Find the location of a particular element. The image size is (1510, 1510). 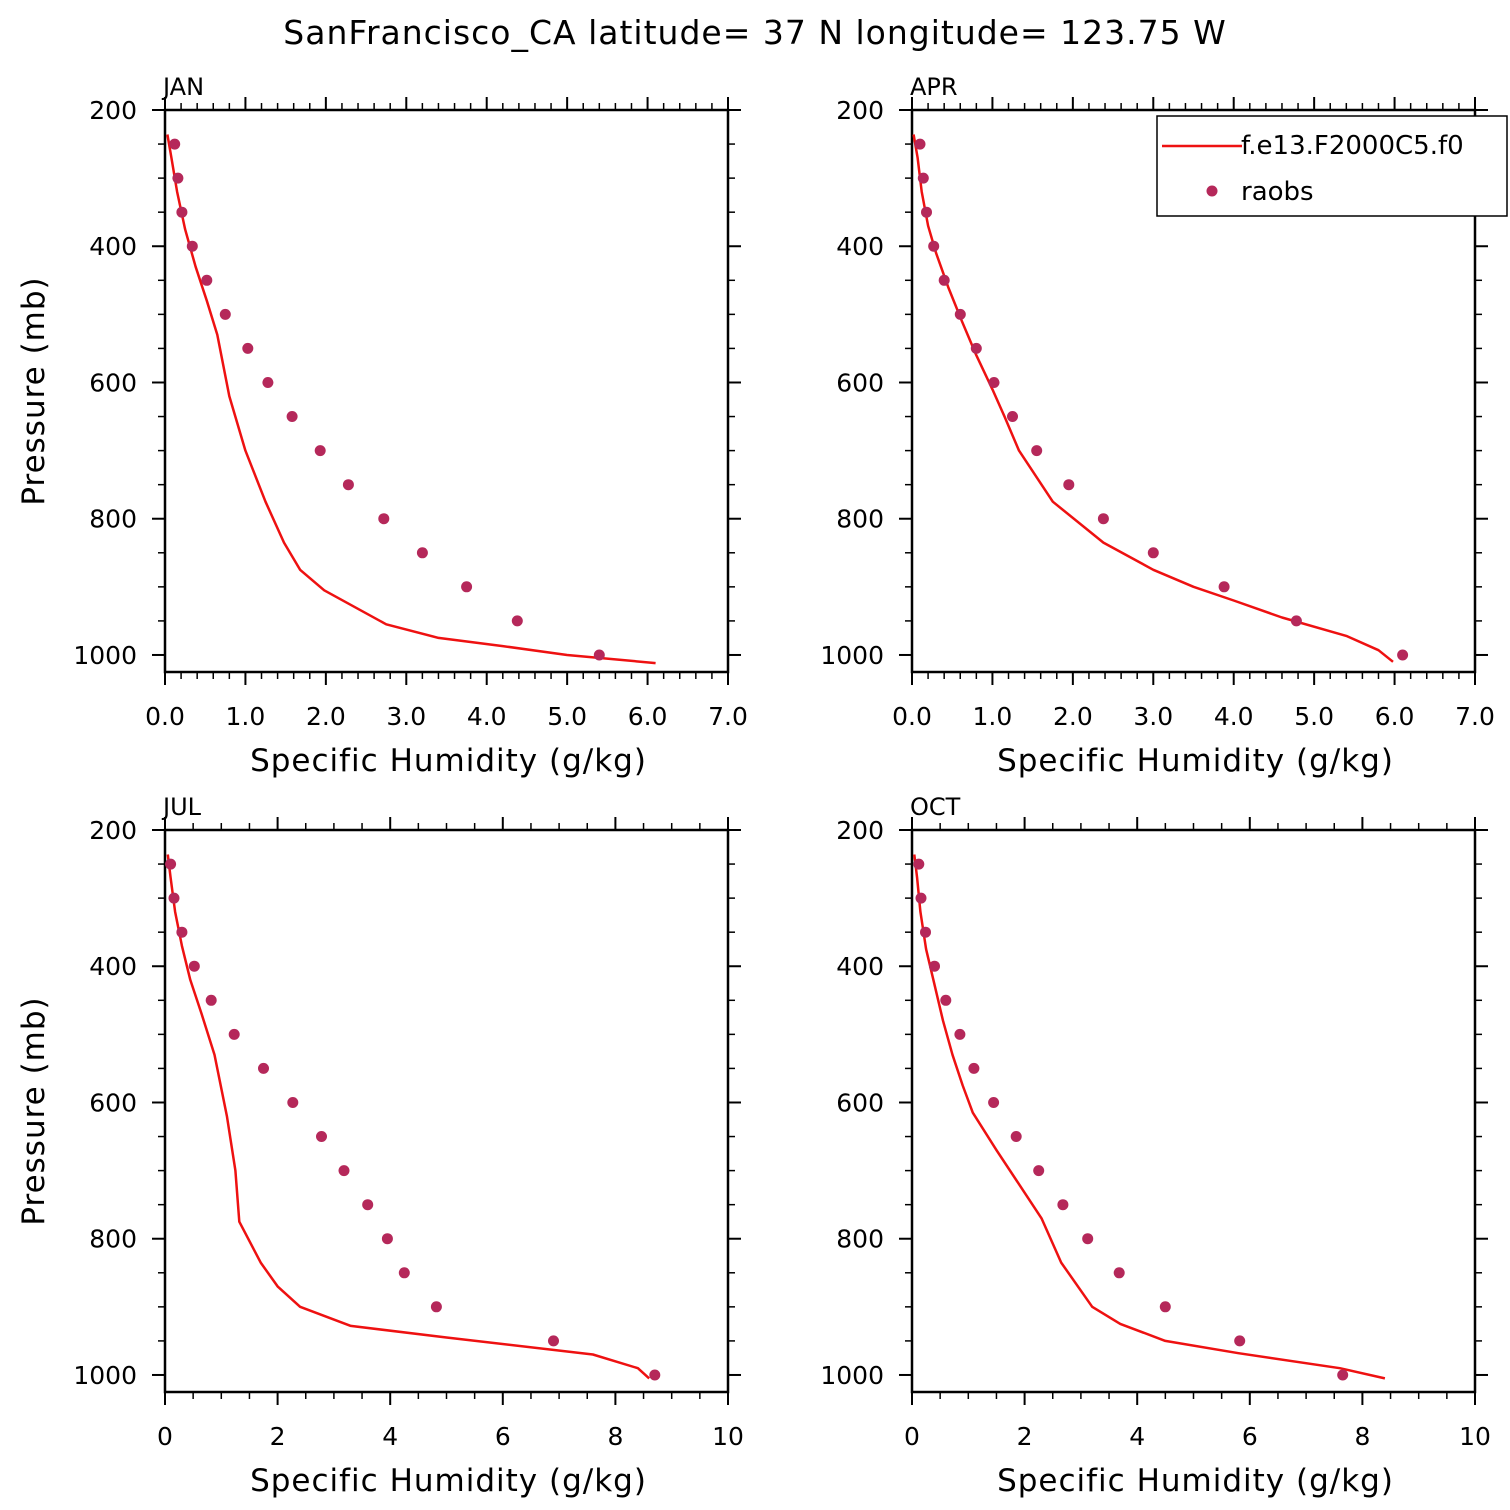

panel-label: OCT is located at coordinates (935, 807).